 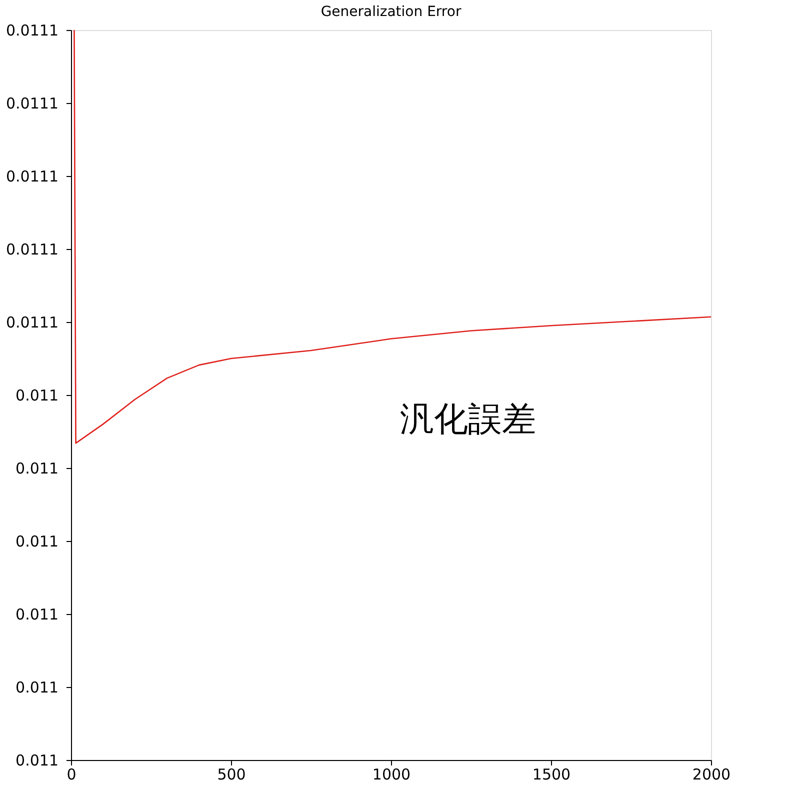 I want to click on x-tick-label: 500, so click(x=231, y=775).